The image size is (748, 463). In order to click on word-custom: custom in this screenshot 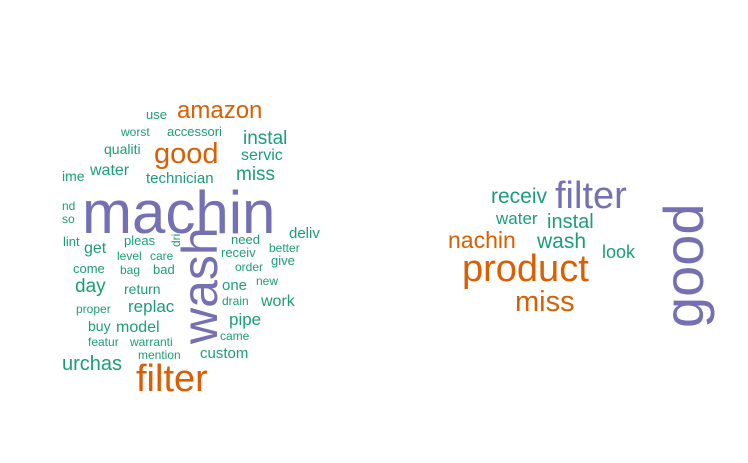, I will do `click(224, 353)`.